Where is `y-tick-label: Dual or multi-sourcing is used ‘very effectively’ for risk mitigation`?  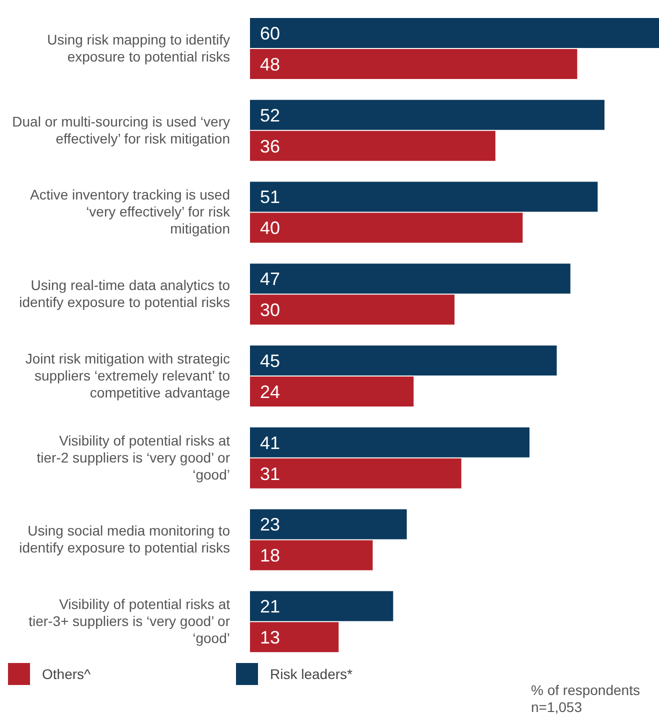 y-tick-label: Dual or multi-sourcing is used ‘very effectively’ for risk mitigation is located at coordinates (121, 129).